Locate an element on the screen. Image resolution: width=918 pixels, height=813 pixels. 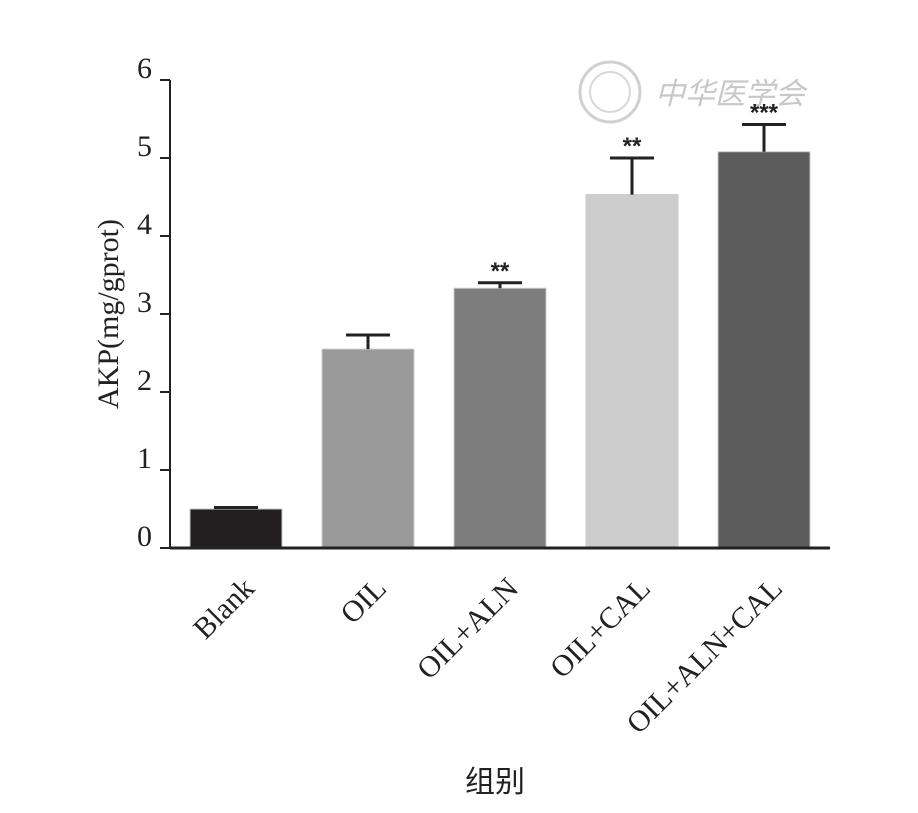
y-axis-title: AKP(mg/gprot) is located at coordinates (108, 314).